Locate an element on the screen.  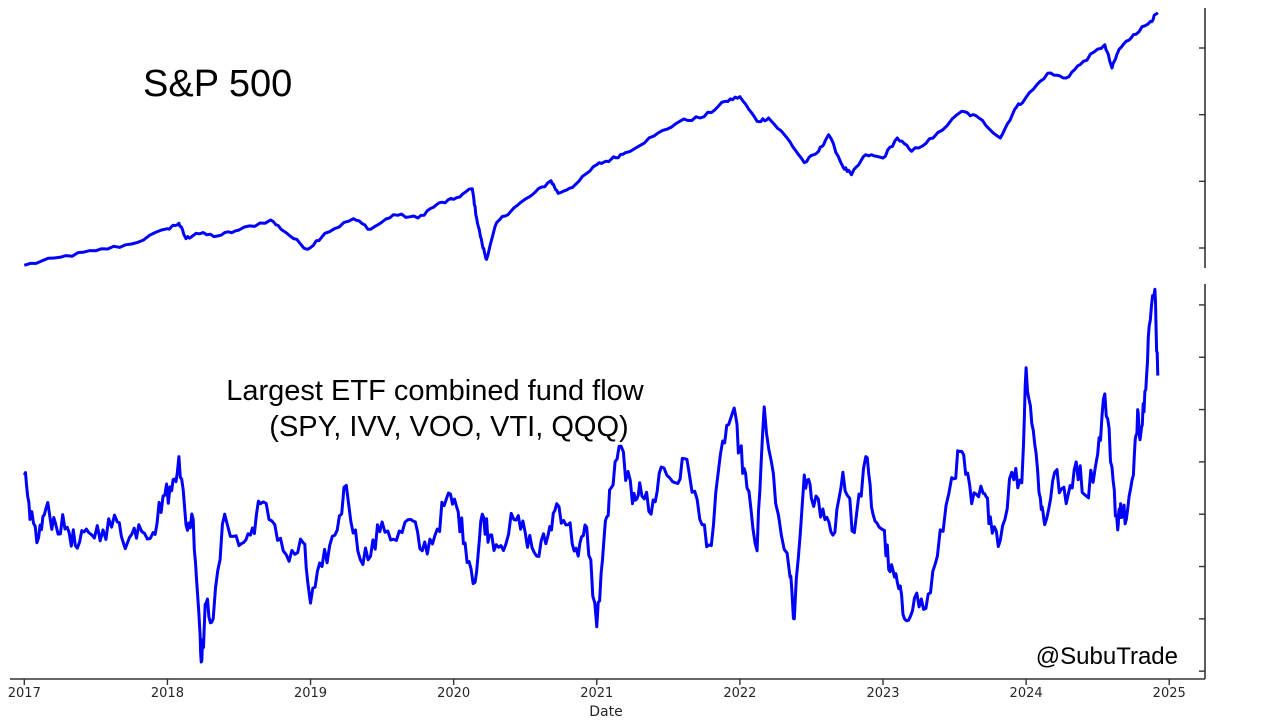
credit-label: @SubuTrade is located at coordinates (1107, 656).